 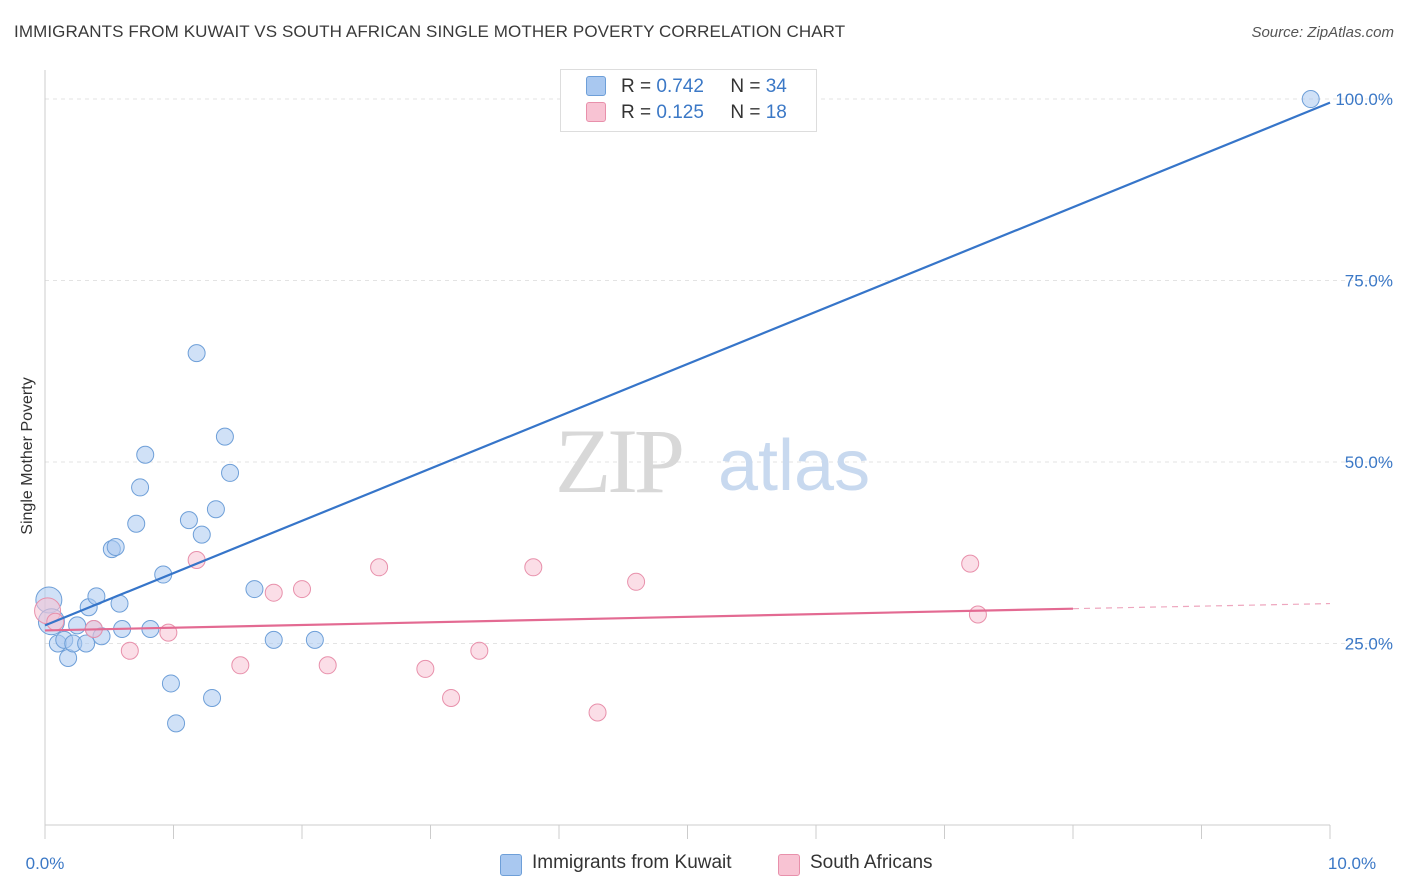 What do you see at coordinates (618, 461) in the screenshot?
I see `watermark-zip: ZIP` at bounding box center [618, 461].